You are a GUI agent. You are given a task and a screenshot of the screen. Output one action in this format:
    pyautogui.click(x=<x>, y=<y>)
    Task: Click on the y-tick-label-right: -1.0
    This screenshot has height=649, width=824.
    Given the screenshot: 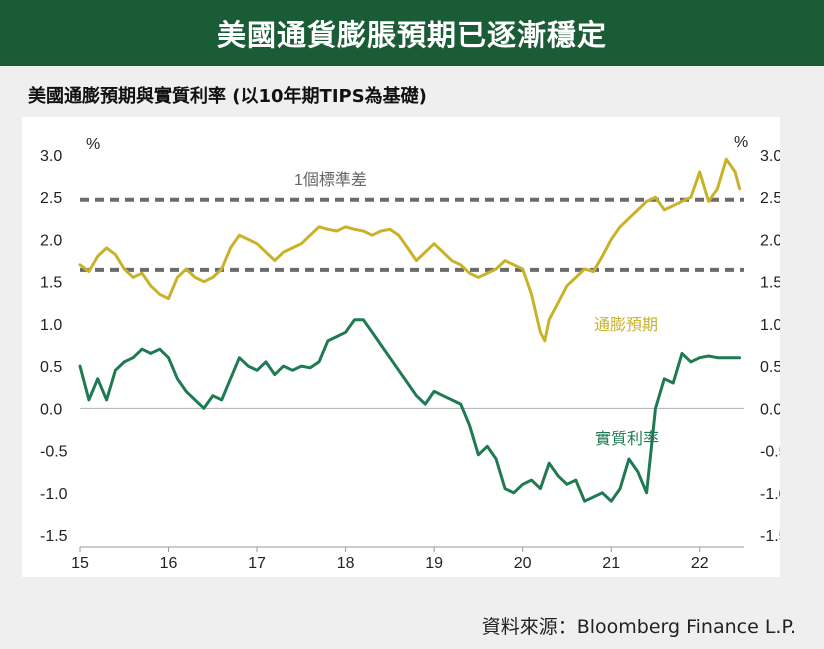 What is the action you would take?
    pyautogui.click(x=770, y=494)
    